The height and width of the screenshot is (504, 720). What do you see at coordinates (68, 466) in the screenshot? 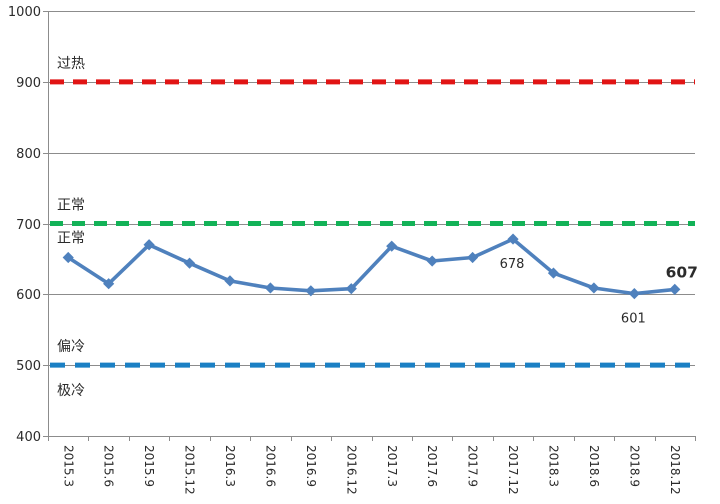
I see `x-axis-label: 2015.3` at bounding box center [68, 466].